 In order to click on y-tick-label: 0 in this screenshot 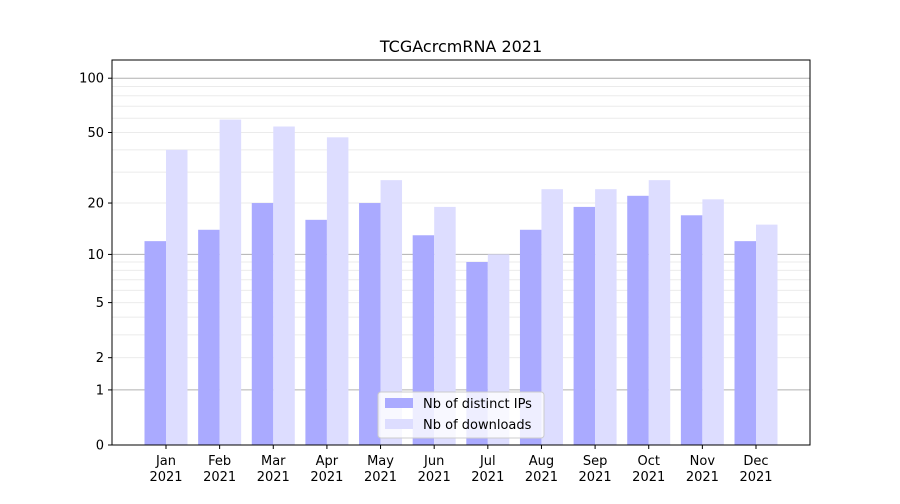, I will do `click(100, 446)`.